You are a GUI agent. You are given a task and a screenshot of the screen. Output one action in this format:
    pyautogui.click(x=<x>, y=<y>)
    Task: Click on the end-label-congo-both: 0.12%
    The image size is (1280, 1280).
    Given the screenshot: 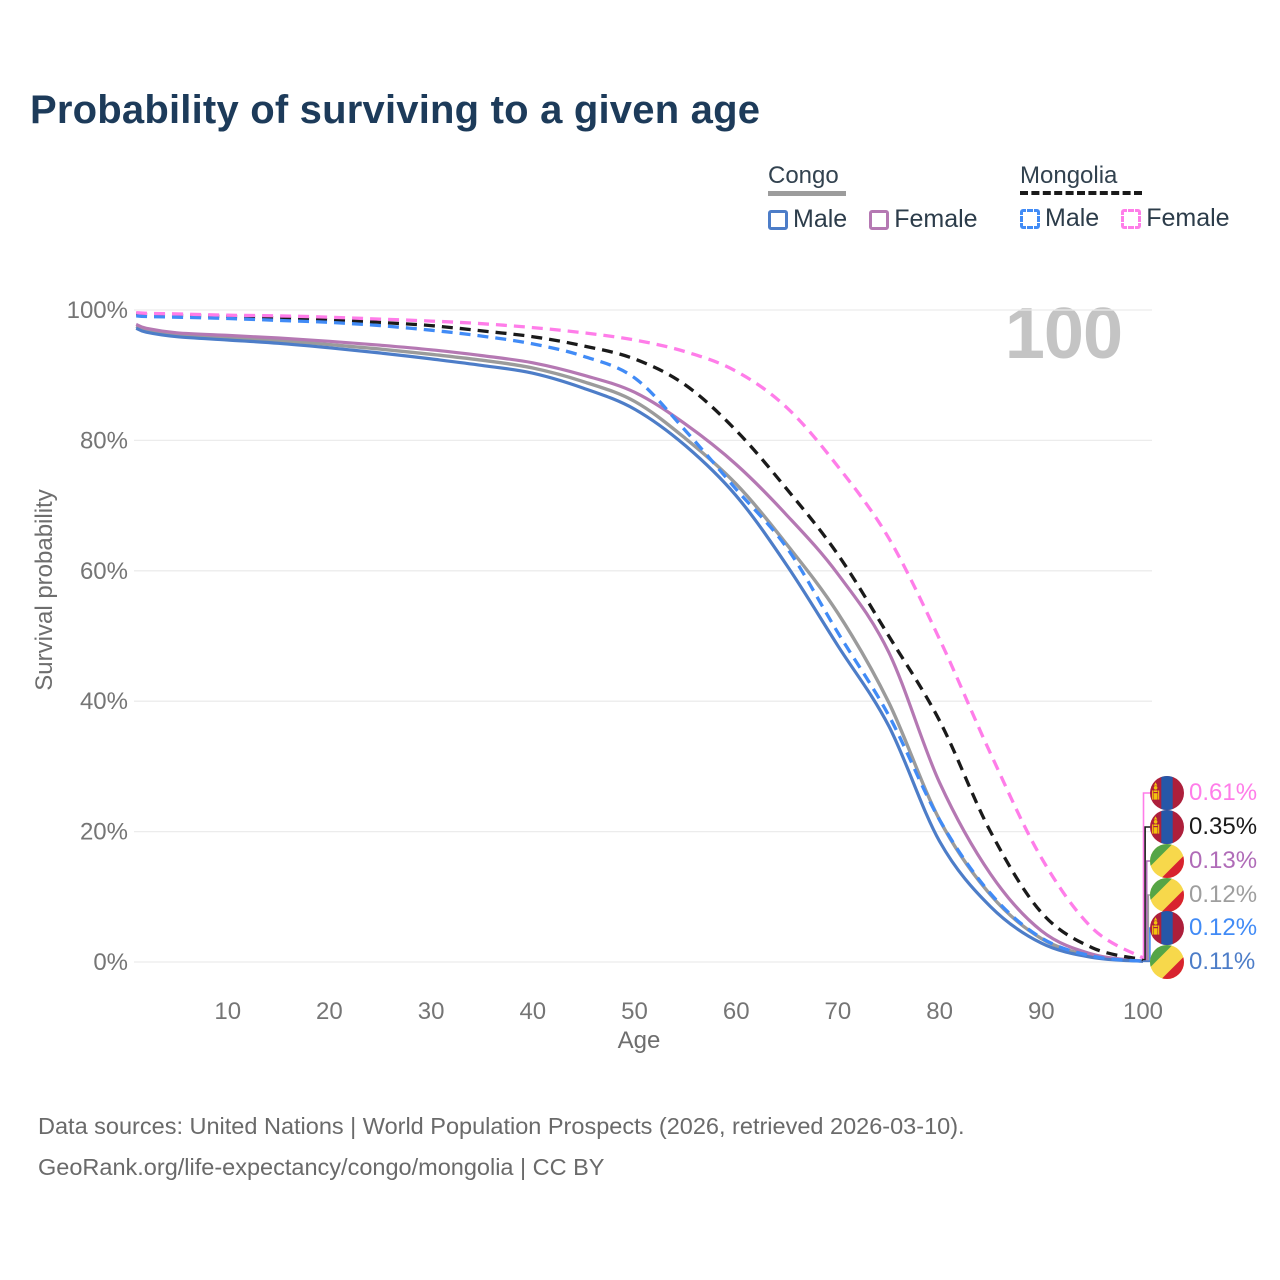 What is the action you would take?
    pyautogui.click(x=1203, y=895)
    